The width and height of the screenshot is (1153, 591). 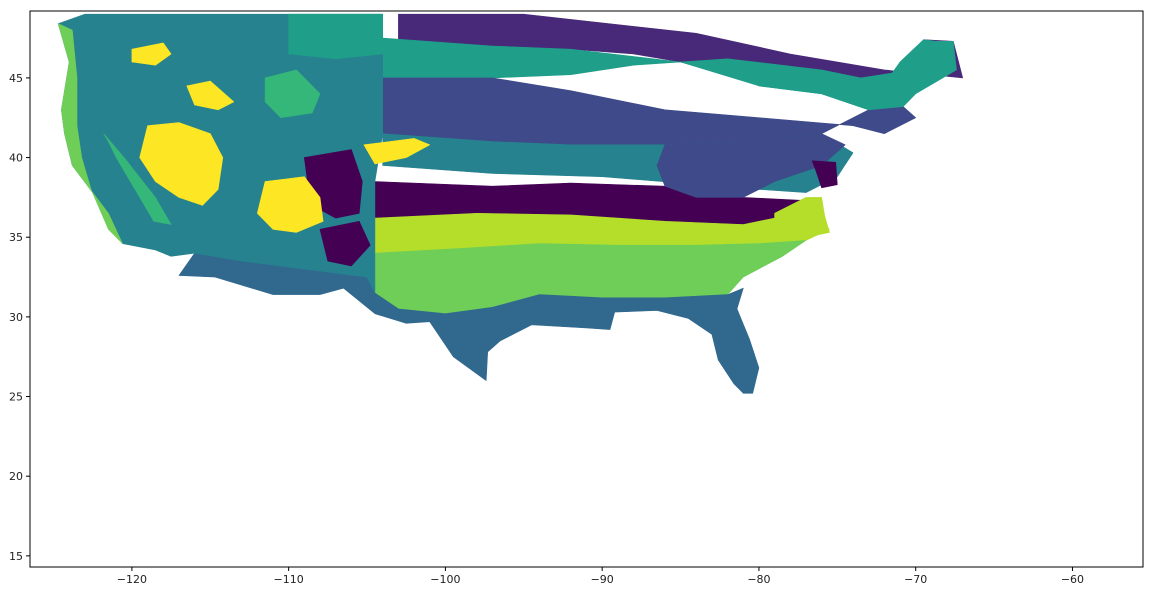 What do you see at coordinates (289, 579) in the screenshot?
I see `x-tick-label: −110` at bounding box center [289, 579].